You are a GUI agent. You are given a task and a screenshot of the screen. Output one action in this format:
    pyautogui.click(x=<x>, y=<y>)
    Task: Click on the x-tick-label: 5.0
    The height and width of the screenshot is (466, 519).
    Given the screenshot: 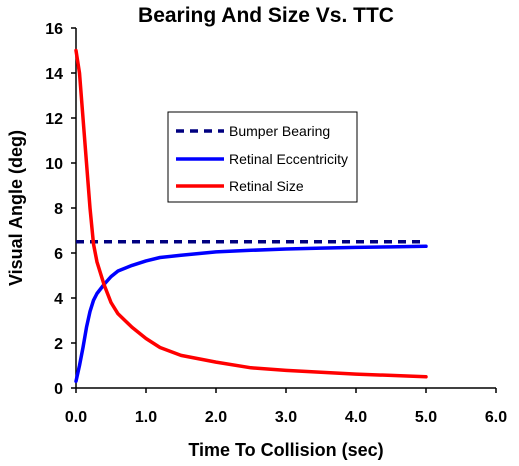 What is the action you would take?
    pyautogui.click(x=426, y=417)
    